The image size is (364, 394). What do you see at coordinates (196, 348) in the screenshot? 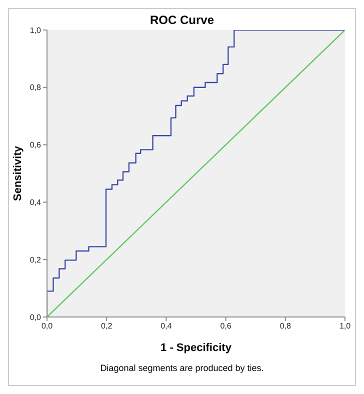
I see `x-axis-title: 1 - Specificity` at bounding box center [196, 348].